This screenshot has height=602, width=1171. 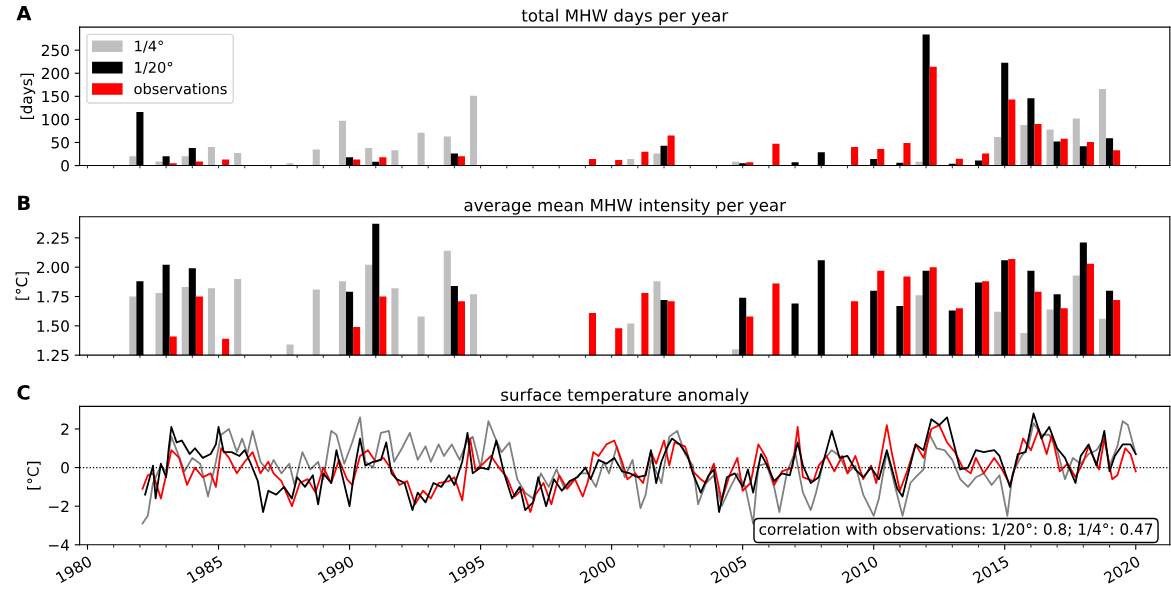 I want to click on legend-label: 1/20°, so click(x=154, y=68).